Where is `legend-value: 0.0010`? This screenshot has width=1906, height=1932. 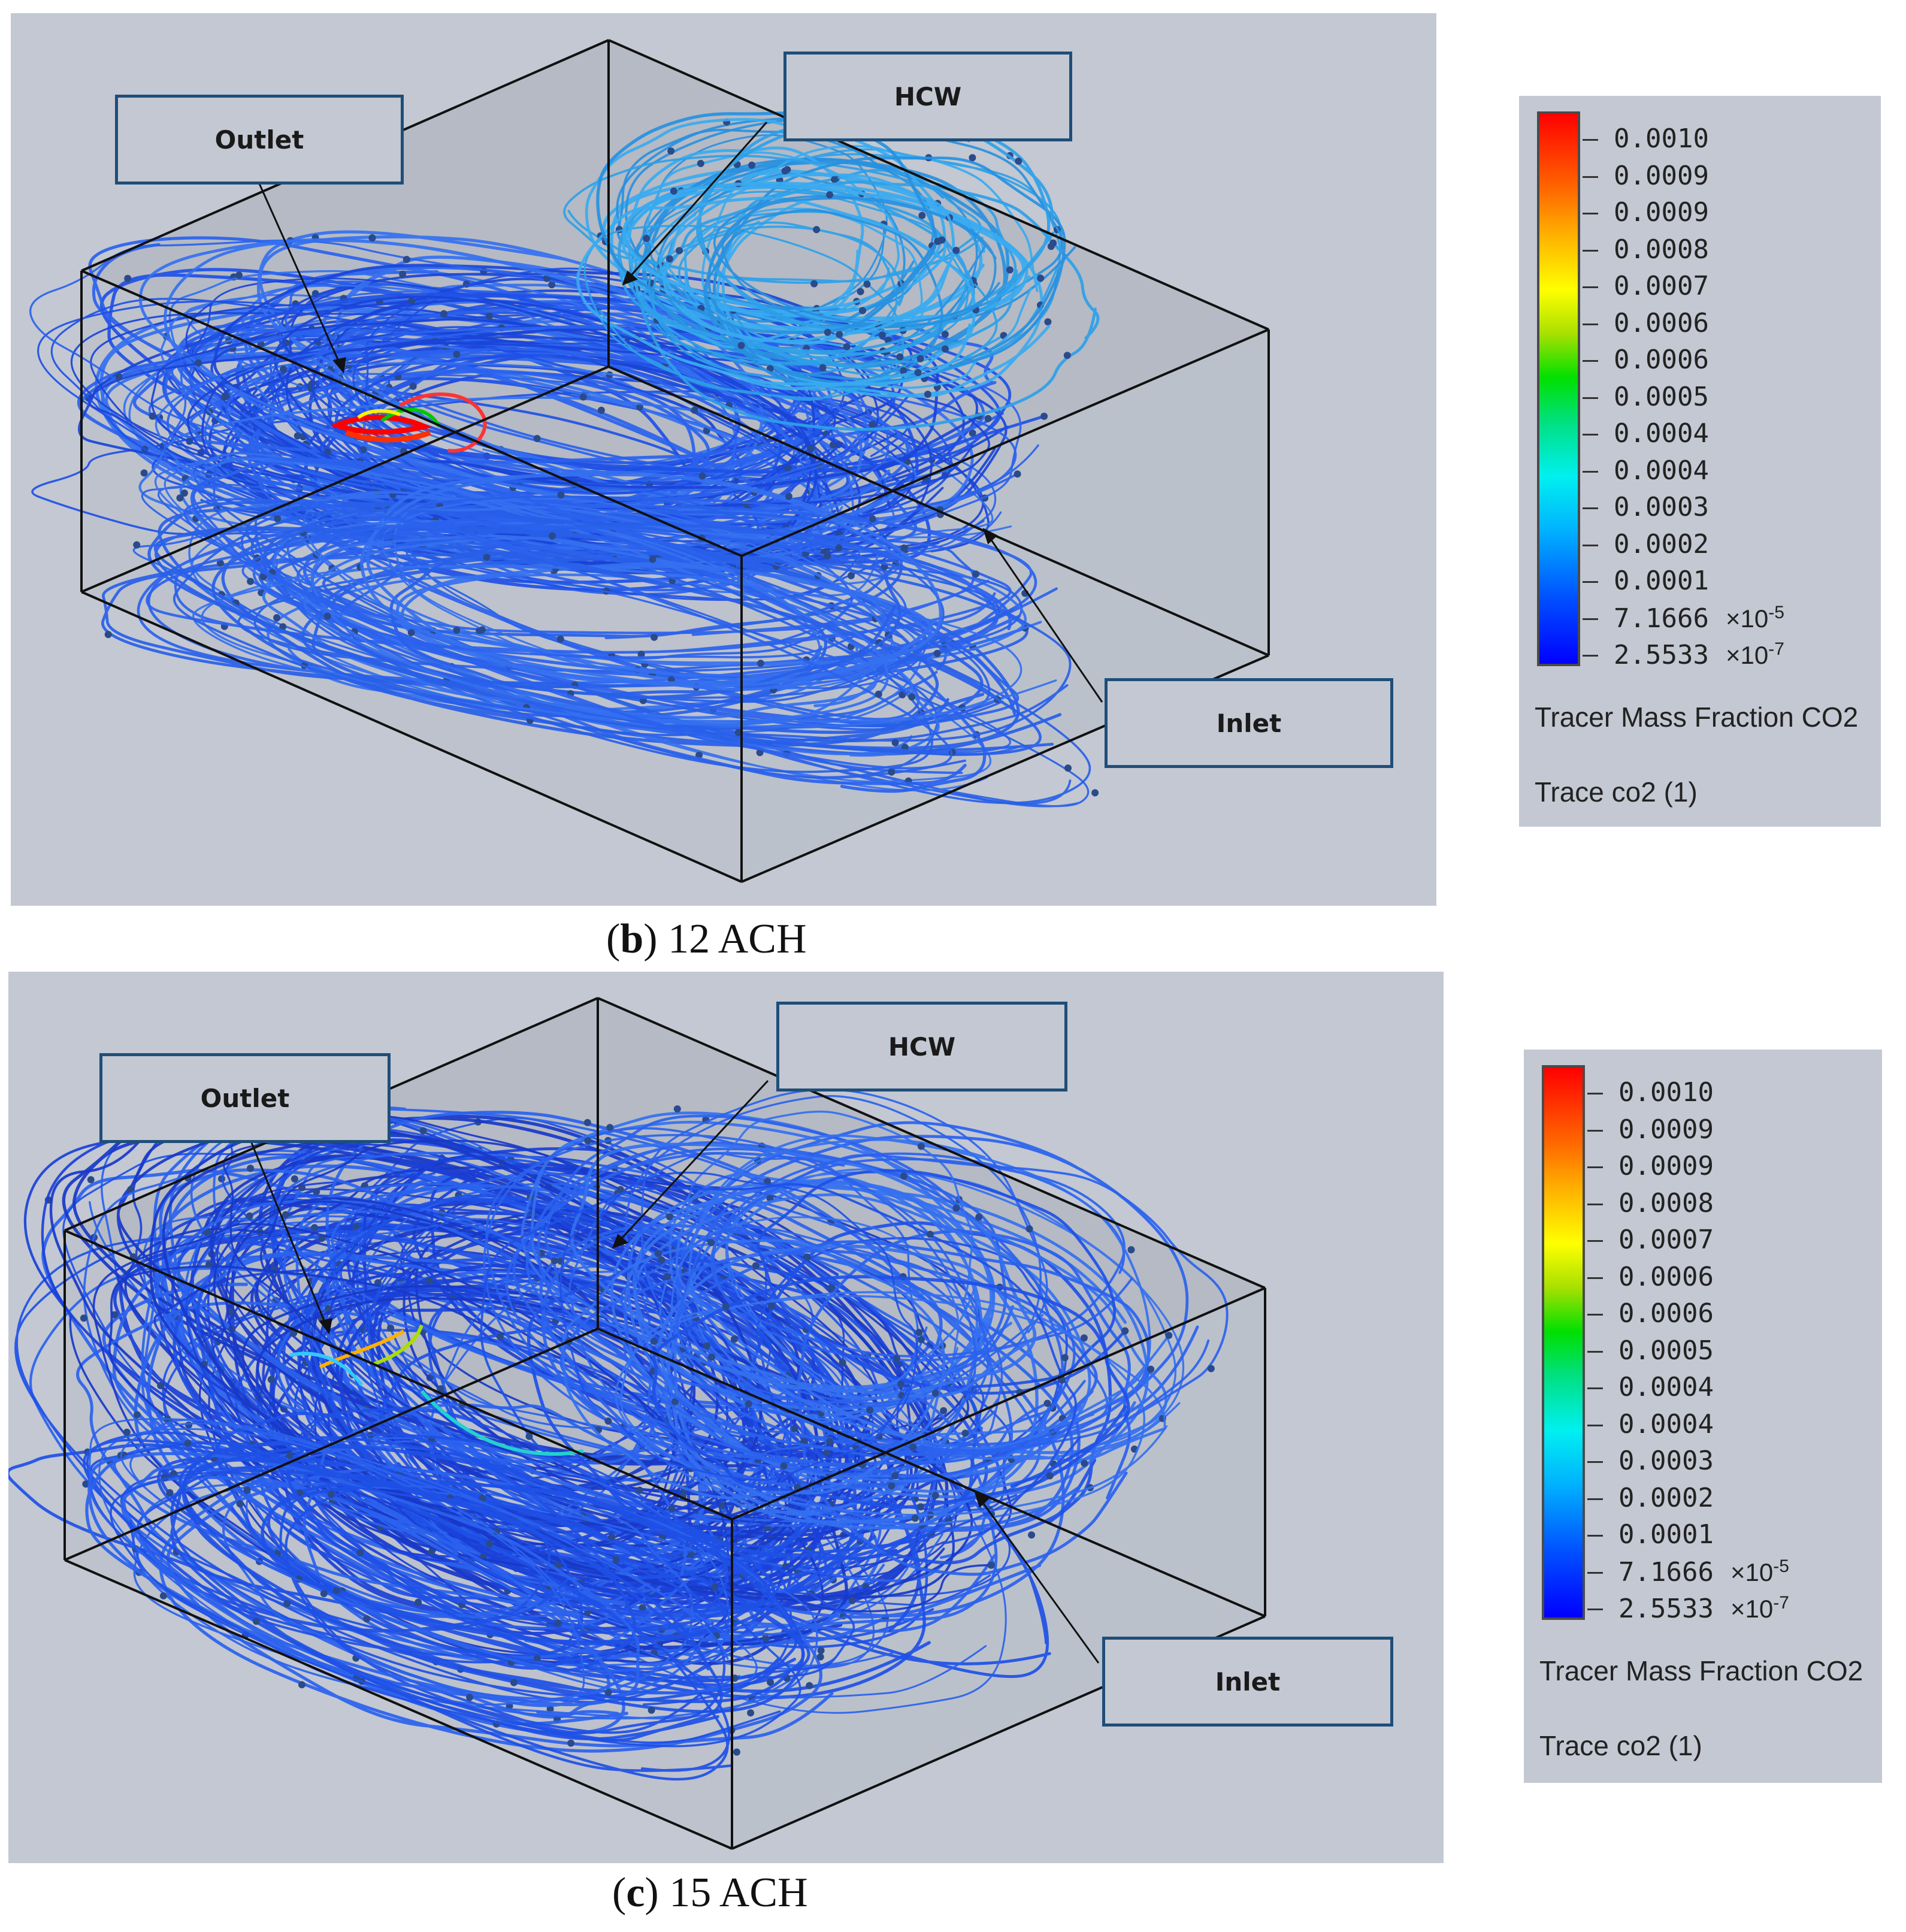
legend-value: 0.0010 is located at coordinates (1666, 1092).